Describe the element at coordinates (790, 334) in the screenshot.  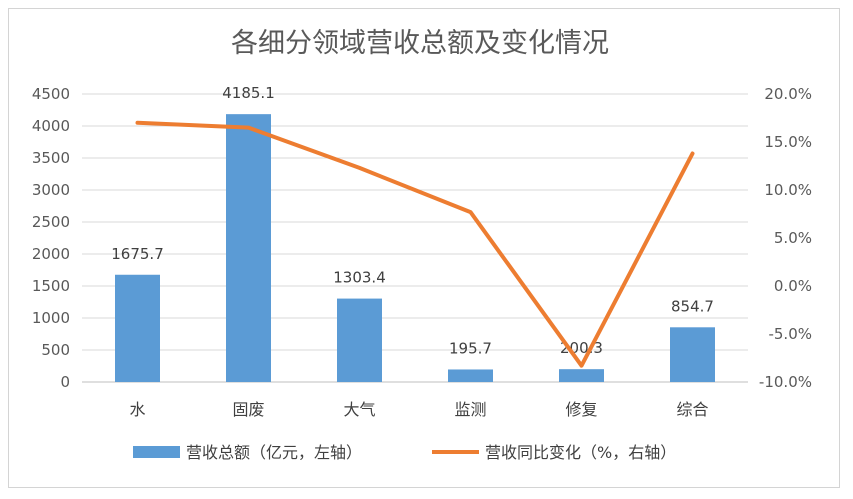
I see `right-tick-label: -5.0%` at that location.